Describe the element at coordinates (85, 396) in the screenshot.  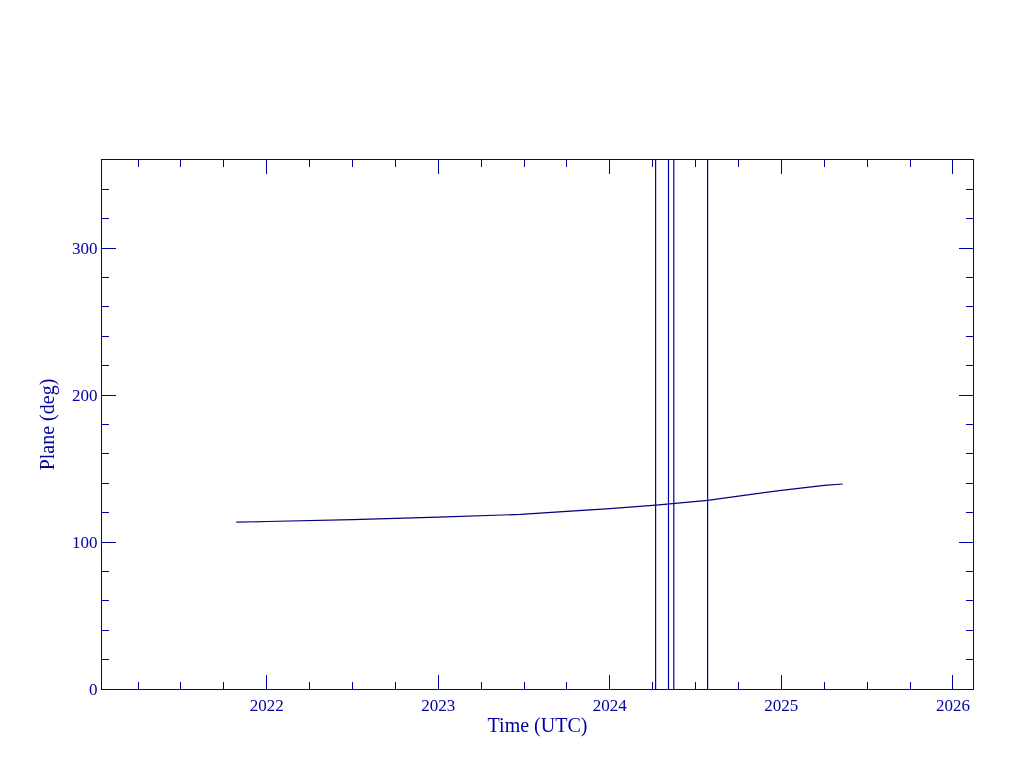
I see `y-tick-label: 200` at that location.